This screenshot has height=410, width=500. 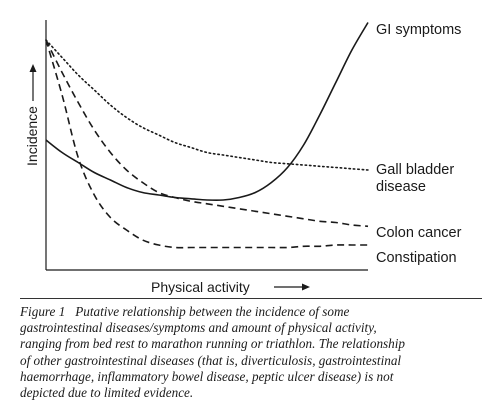 What do you see at coordinates (33, 68) in the screenshot?
I see `y-axis-arrowhead` at bounding box center [33, 68].